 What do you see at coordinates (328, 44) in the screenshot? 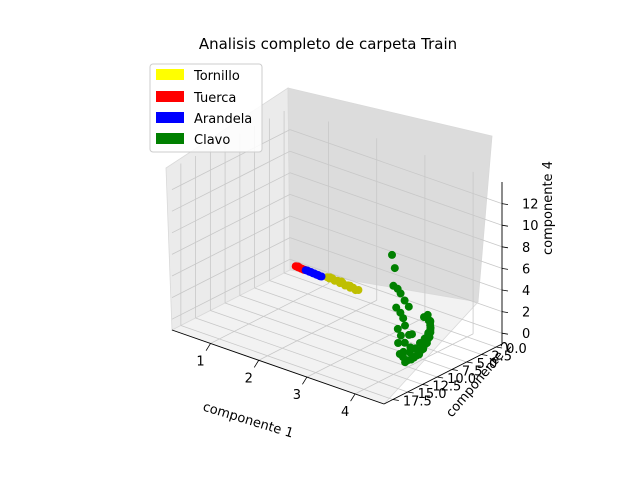
I see `chart-title: Analisis completo de carpeta Train` at bounding box center [328, 44].